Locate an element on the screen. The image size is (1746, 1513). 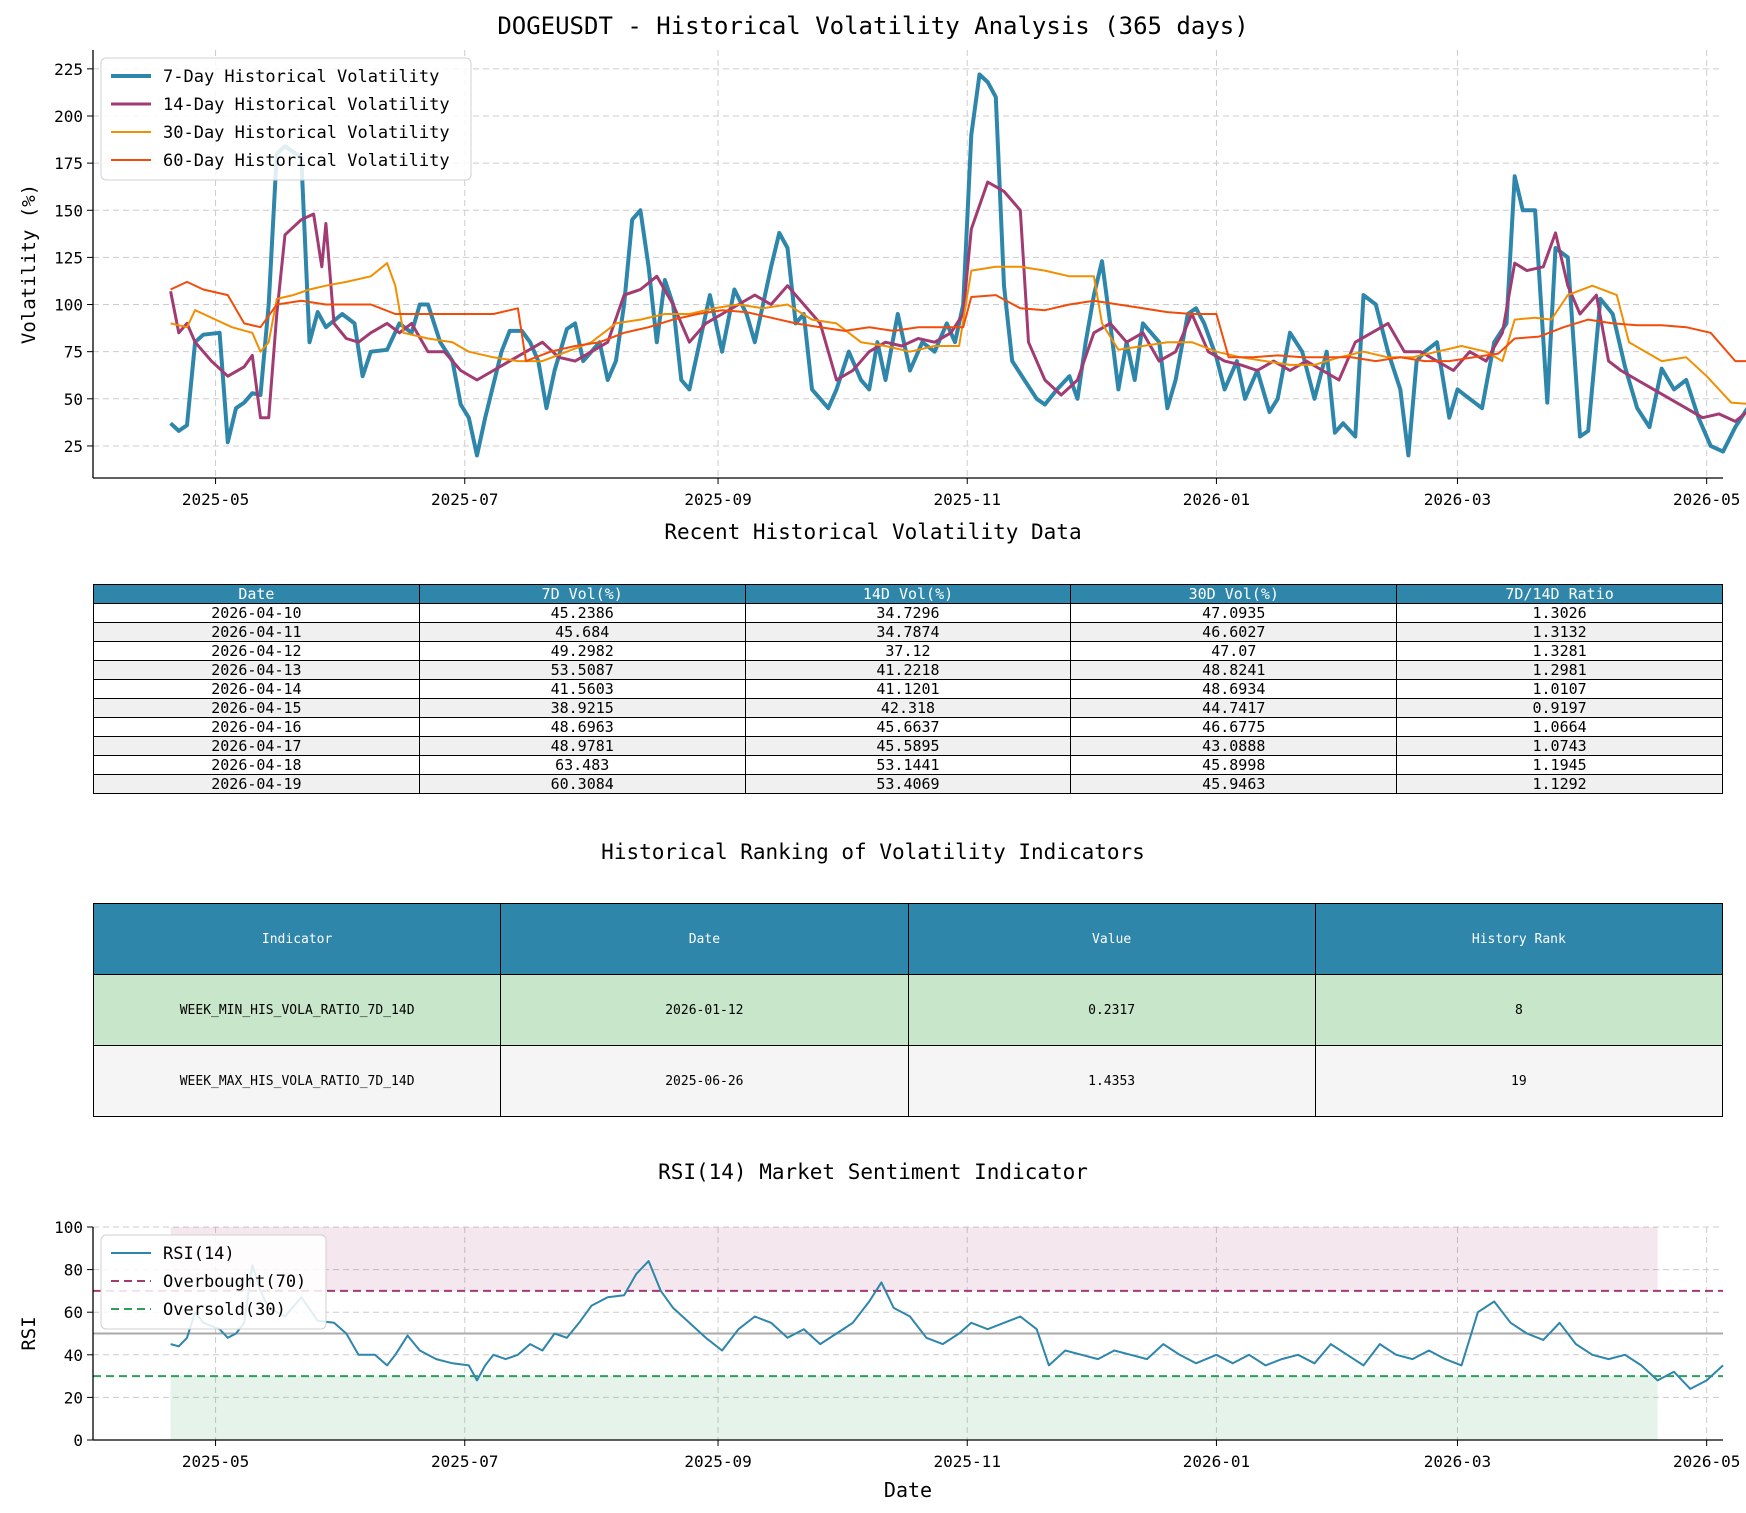
recent-table-cell: 2026-04-15 is located at coordinates (256, 708).